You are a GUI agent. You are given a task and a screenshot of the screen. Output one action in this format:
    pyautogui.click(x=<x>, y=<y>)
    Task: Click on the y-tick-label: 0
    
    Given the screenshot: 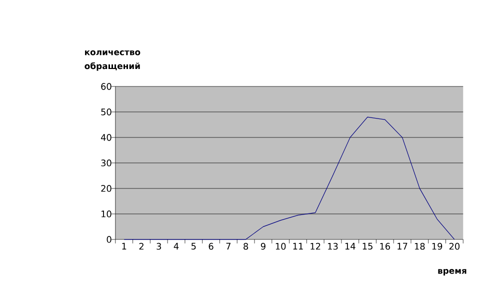 What is the action you would take?
    pyautogui.click(x=109, y=239)
    